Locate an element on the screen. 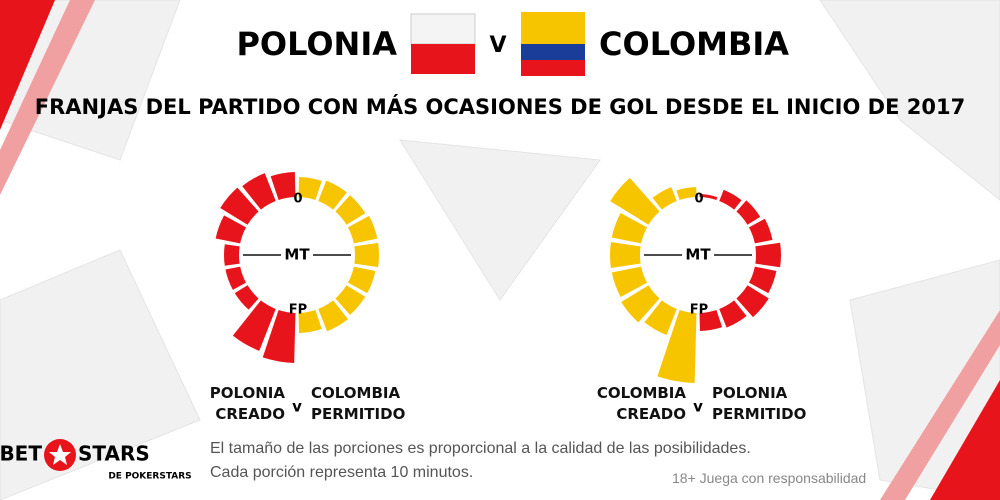 The width and height of the screenshot is (1000, 500). brand: BET is located at coordinates (21, 454).